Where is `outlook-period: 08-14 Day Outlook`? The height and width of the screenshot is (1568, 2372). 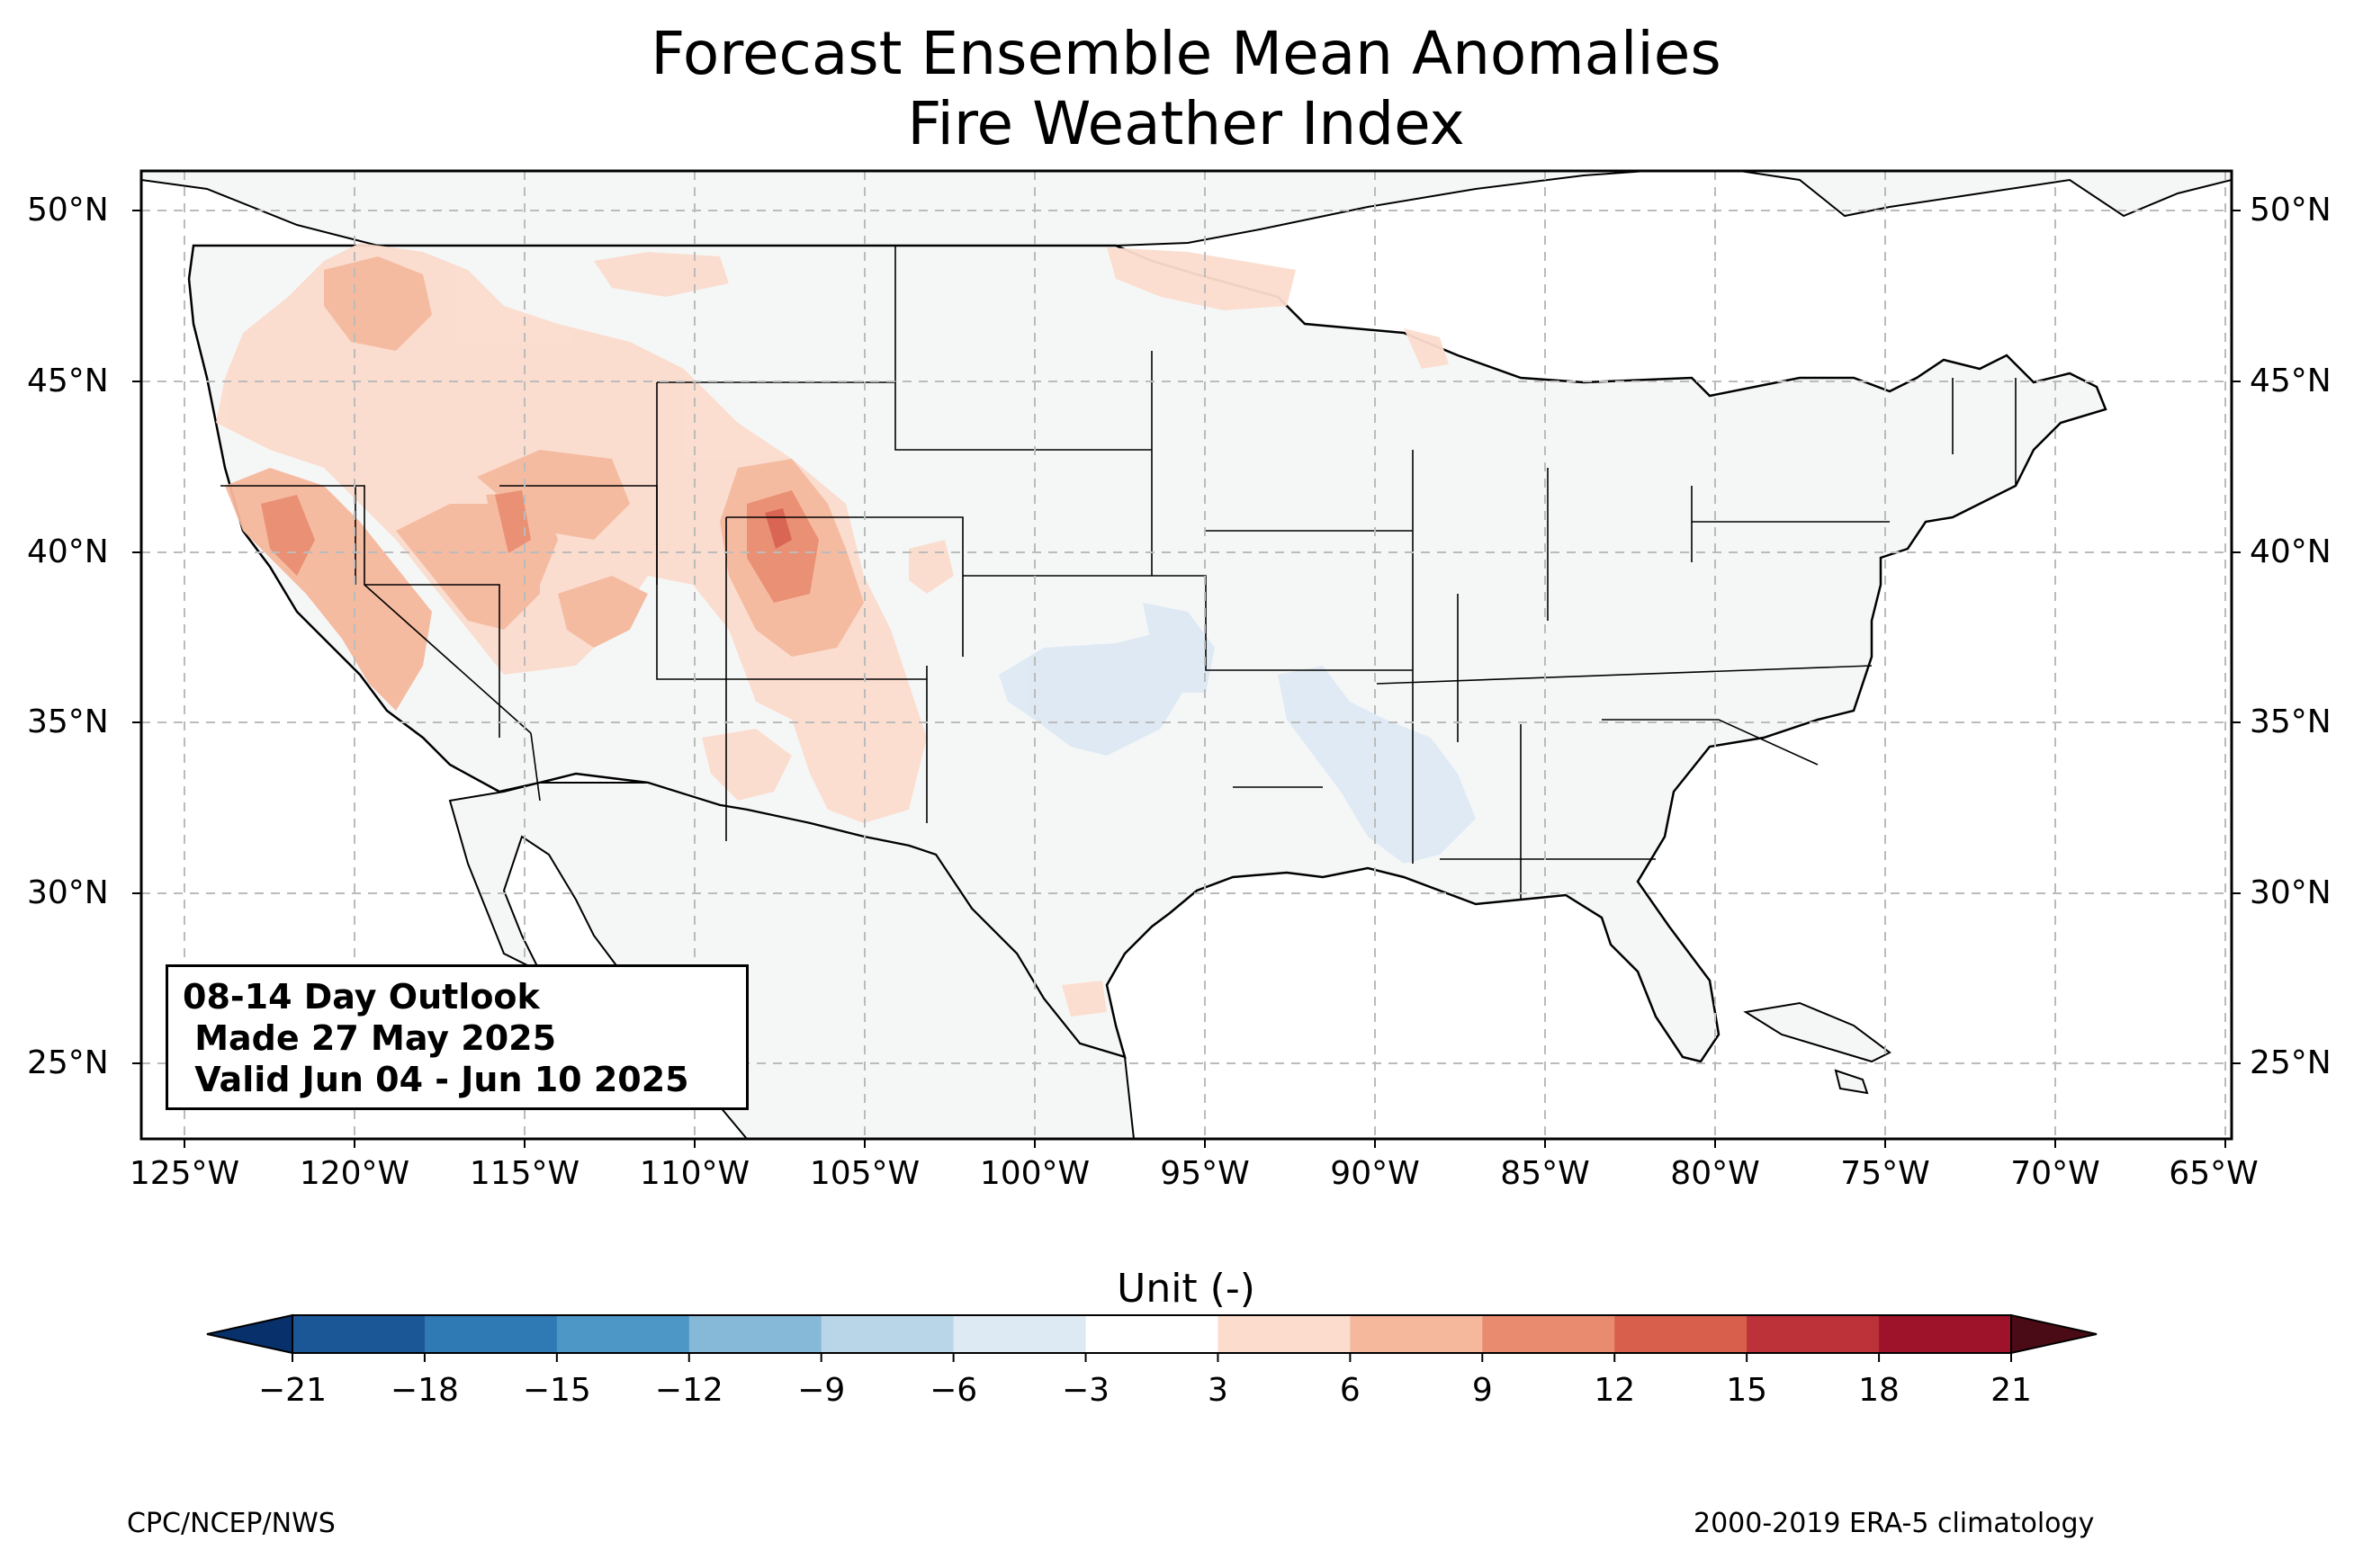 outlook-period: 08-14 Day Outlook is located at coordinates (361, 997).